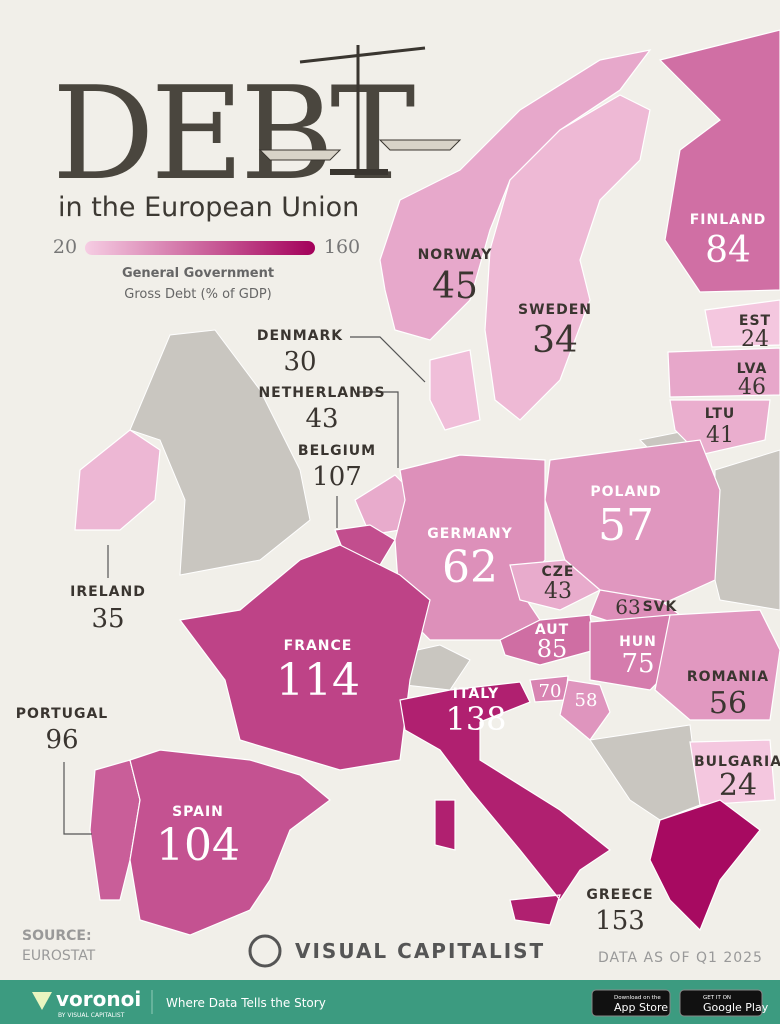 The image size is (780, 1024). Describe the element at coordinates (57, 936) in the screenshot. I see `source-label: SOURCE:` at that location.